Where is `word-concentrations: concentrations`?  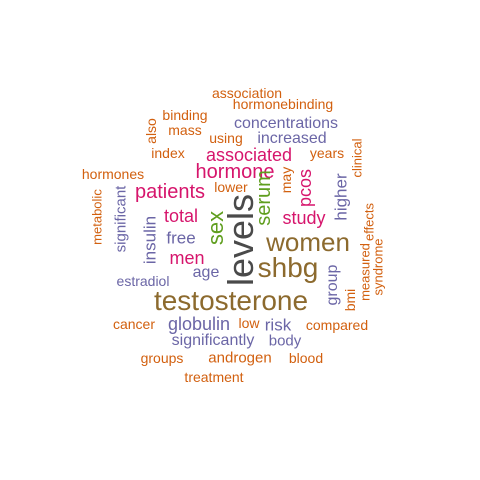 word-concentrations: concentrations is located at coordinates (286, 123).